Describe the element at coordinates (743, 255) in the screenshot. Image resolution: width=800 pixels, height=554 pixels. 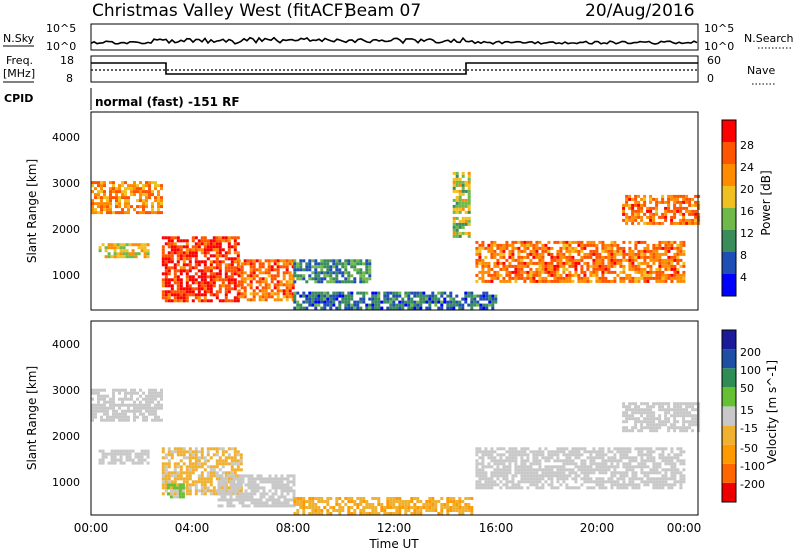
I see `power-cbar-tick-8: 8` at that location.